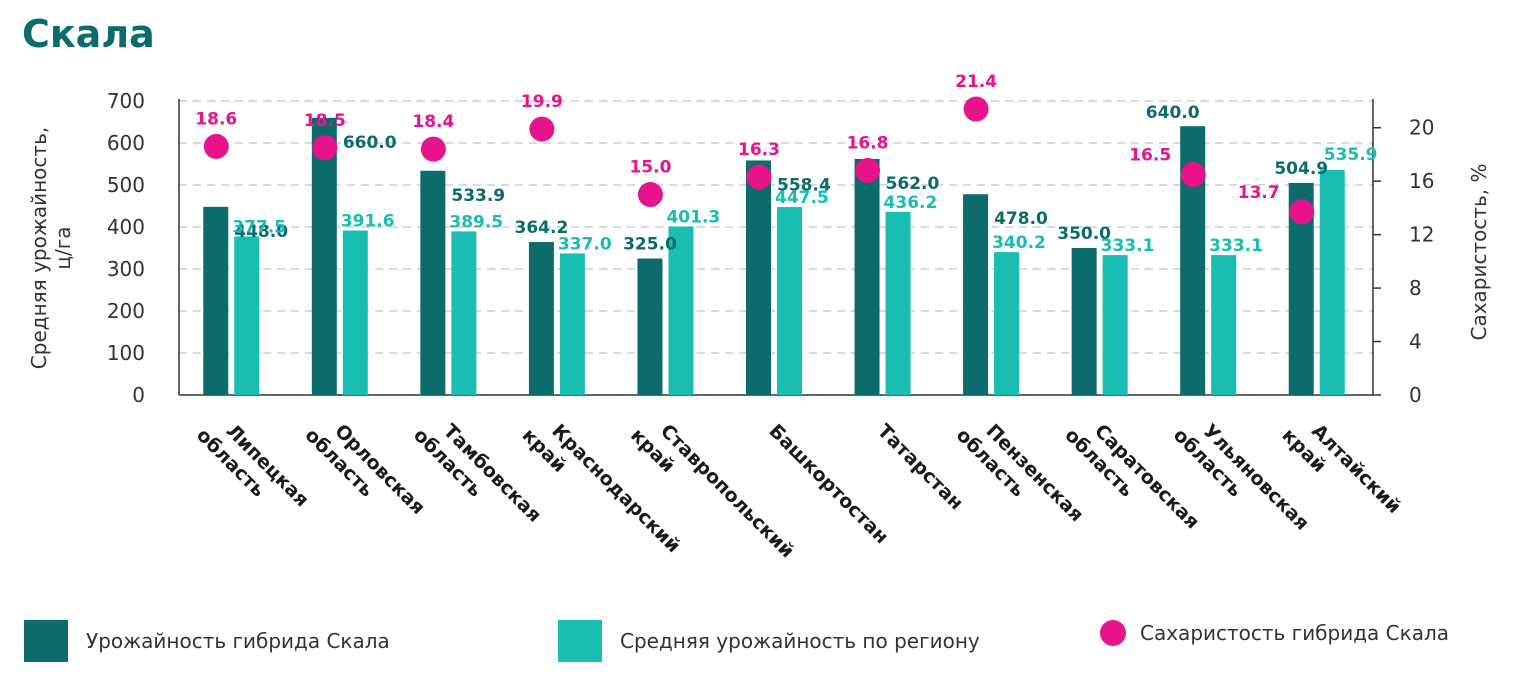 The height and width of the screenshot is (688, 1529). What do you see at coordinates (370, 143) in the screenshot?
I see `data-label-hybrid: 660.0` at bounding box center [370, 143].